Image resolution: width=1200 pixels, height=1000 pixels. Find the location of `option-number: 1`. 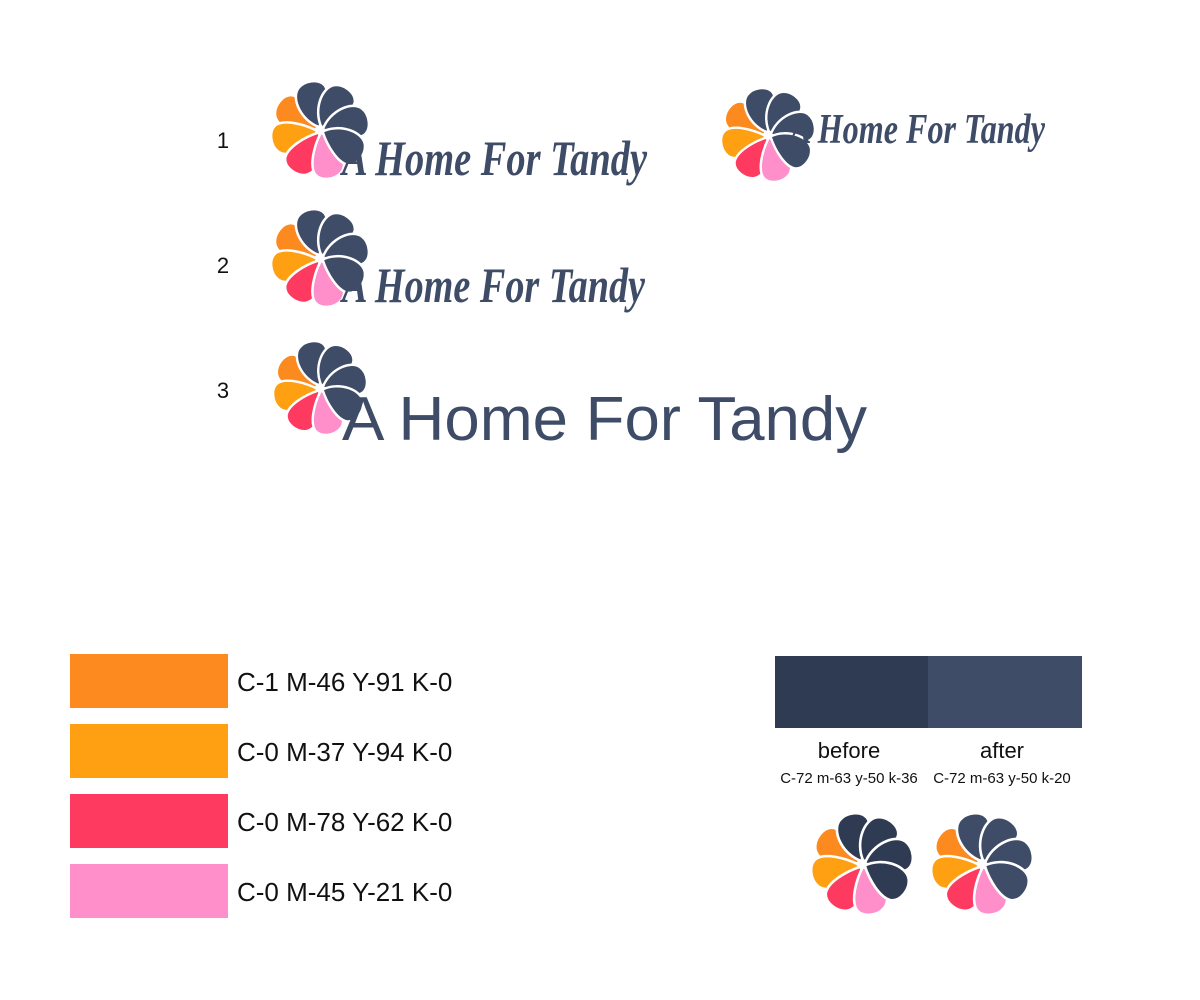

option-number: 1 is located at coordinates (223, 140).